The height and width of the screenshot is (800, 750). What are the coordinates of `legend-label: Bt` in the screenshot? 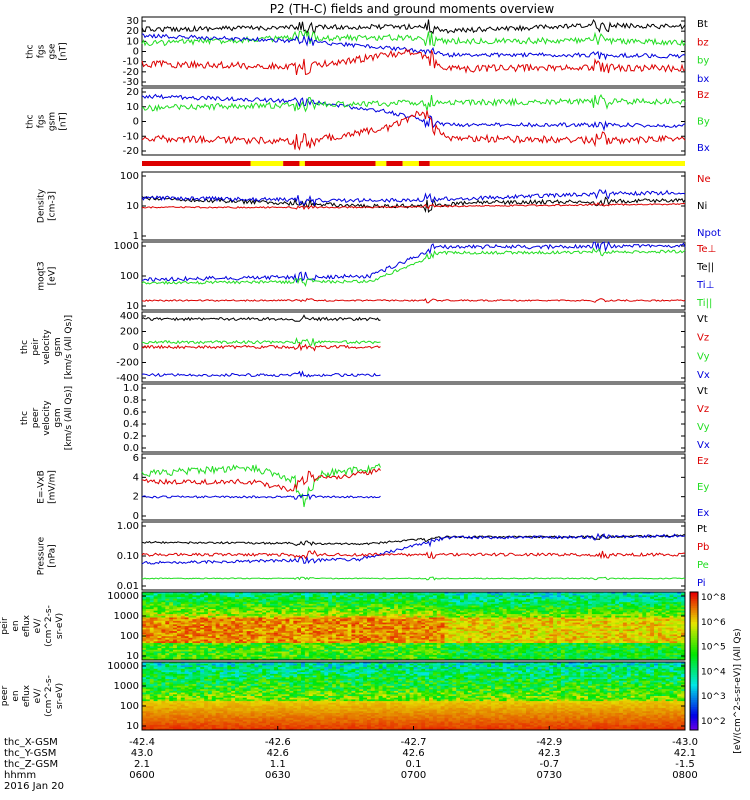 It's located at (702, 24).